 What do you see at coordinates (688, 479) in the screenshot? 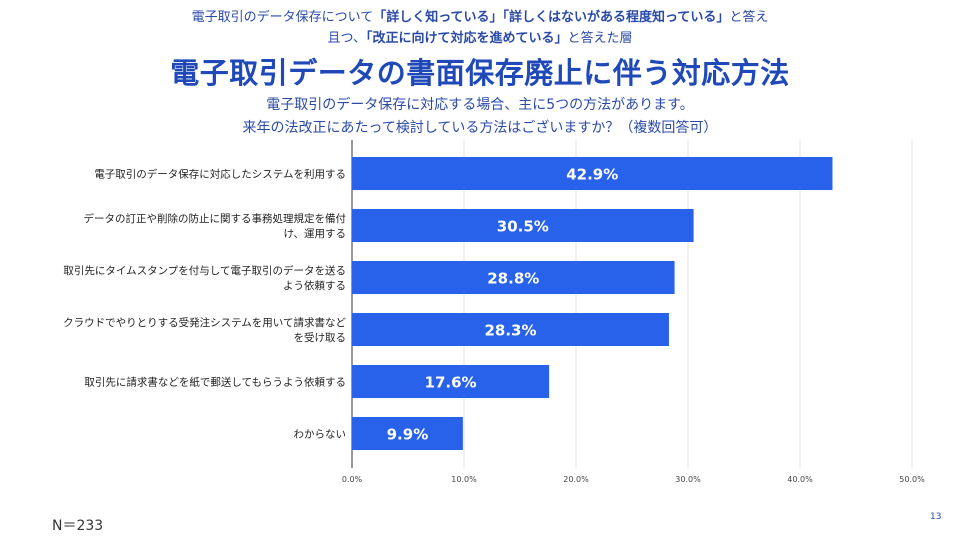
I see `x-tick-label: 30.0%` at bounding box center [688, 479].